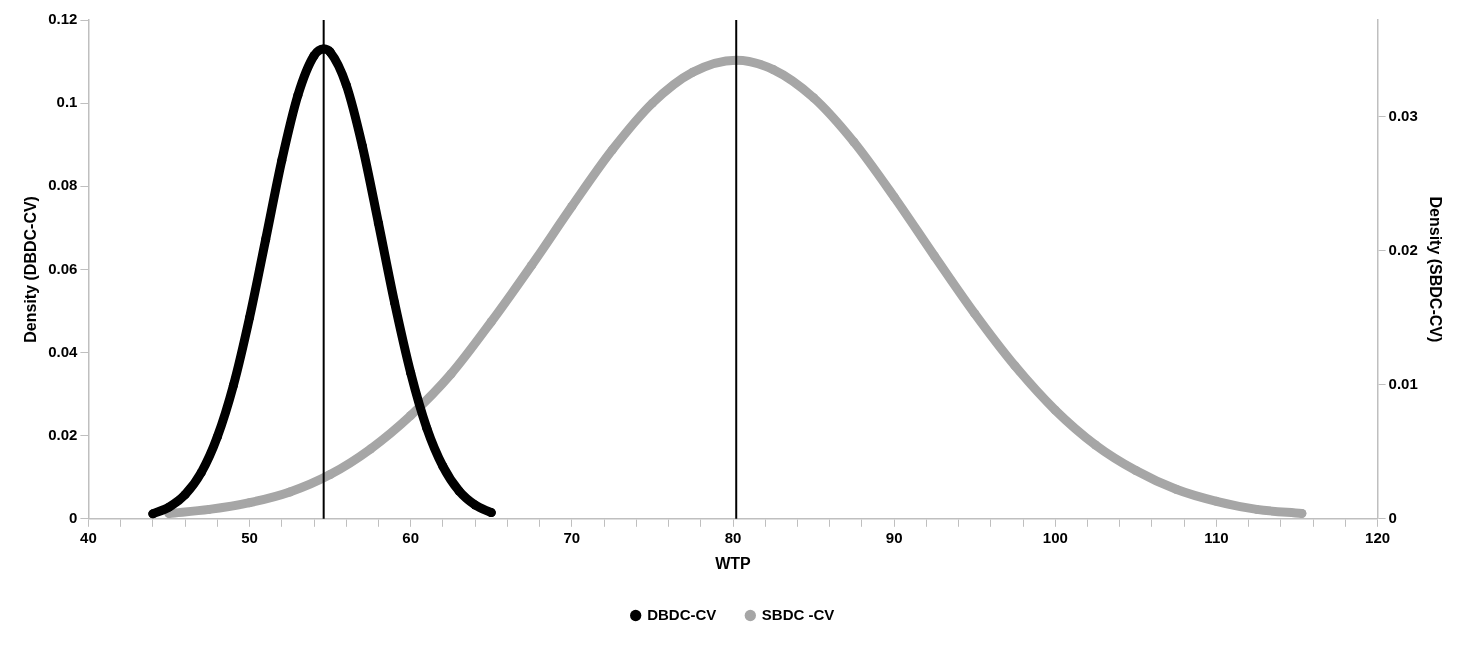  What do you see at coordinates (894, 537) in the screenshot?
I see `x-tick-label: 90` at bounding box center [894, 537].